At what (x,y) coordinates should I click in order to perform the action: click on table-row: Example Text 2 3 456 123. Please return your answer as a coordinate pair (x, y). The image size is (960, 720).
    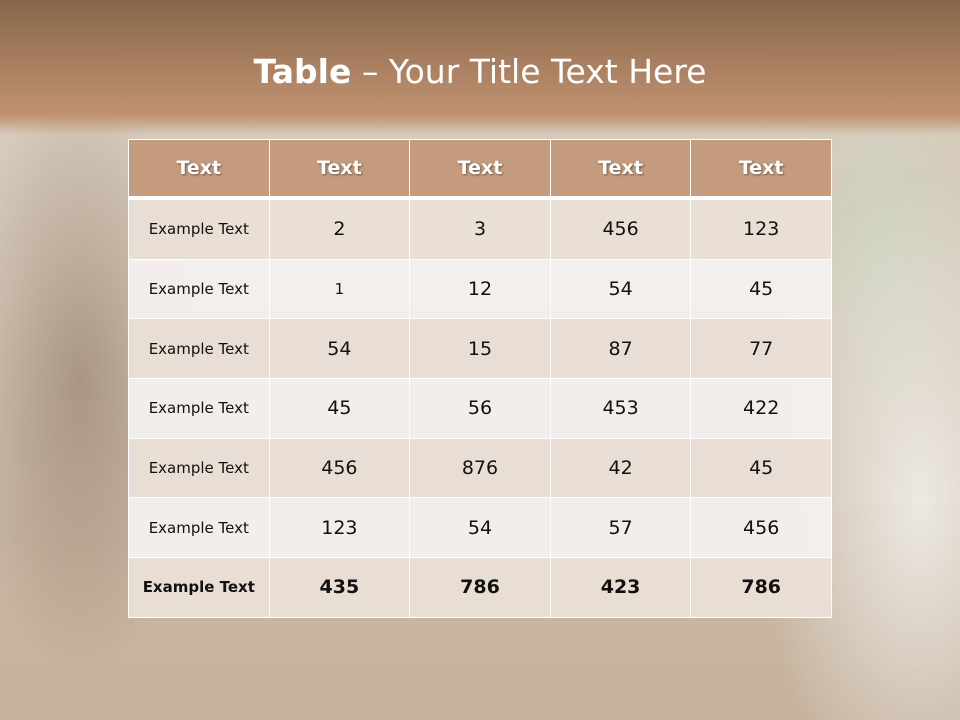
    Looking at the image, I should click on (480, 228).